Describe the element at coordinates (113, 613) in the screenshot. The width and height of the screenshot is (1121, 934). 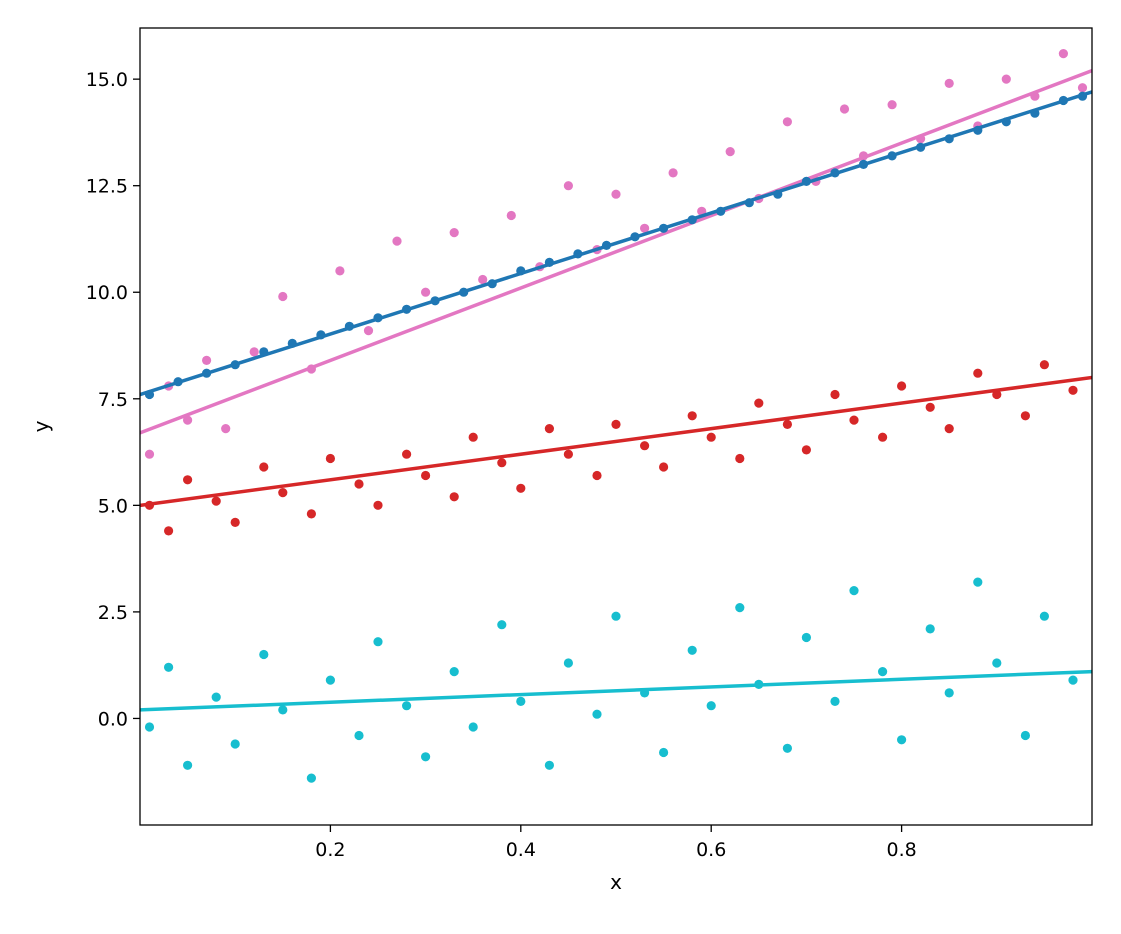
I see `y-tick-label: 2.5` at that location.